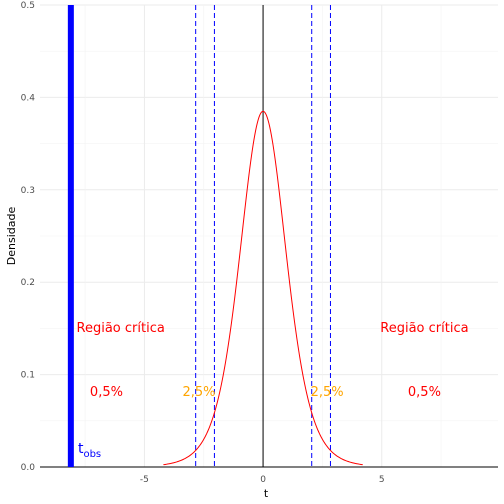 This screenshot has width=504, height=504. What do you see at coordinates (28, 191) in the screenshot?
I see `y-tick-label: 0.3` at bounding box center [28, 191].